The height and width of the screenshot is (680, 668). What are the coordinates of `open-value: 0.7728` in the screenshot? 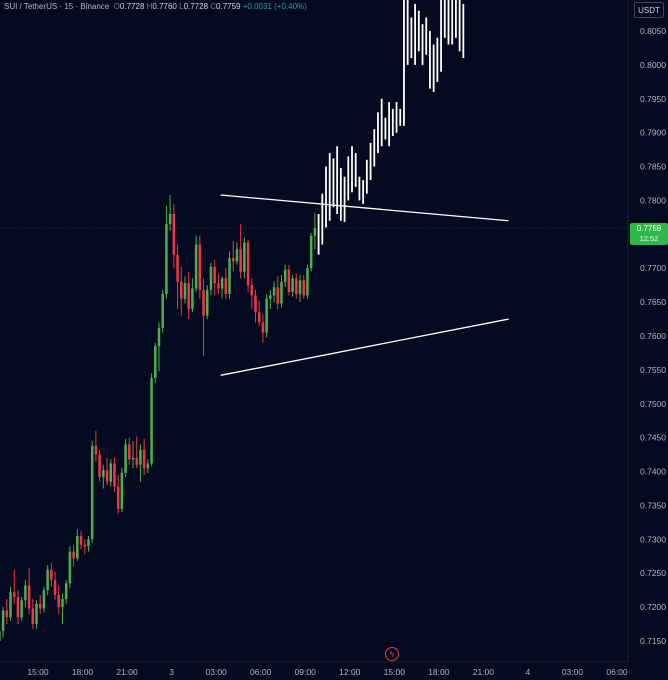 It's located at (132, 6).